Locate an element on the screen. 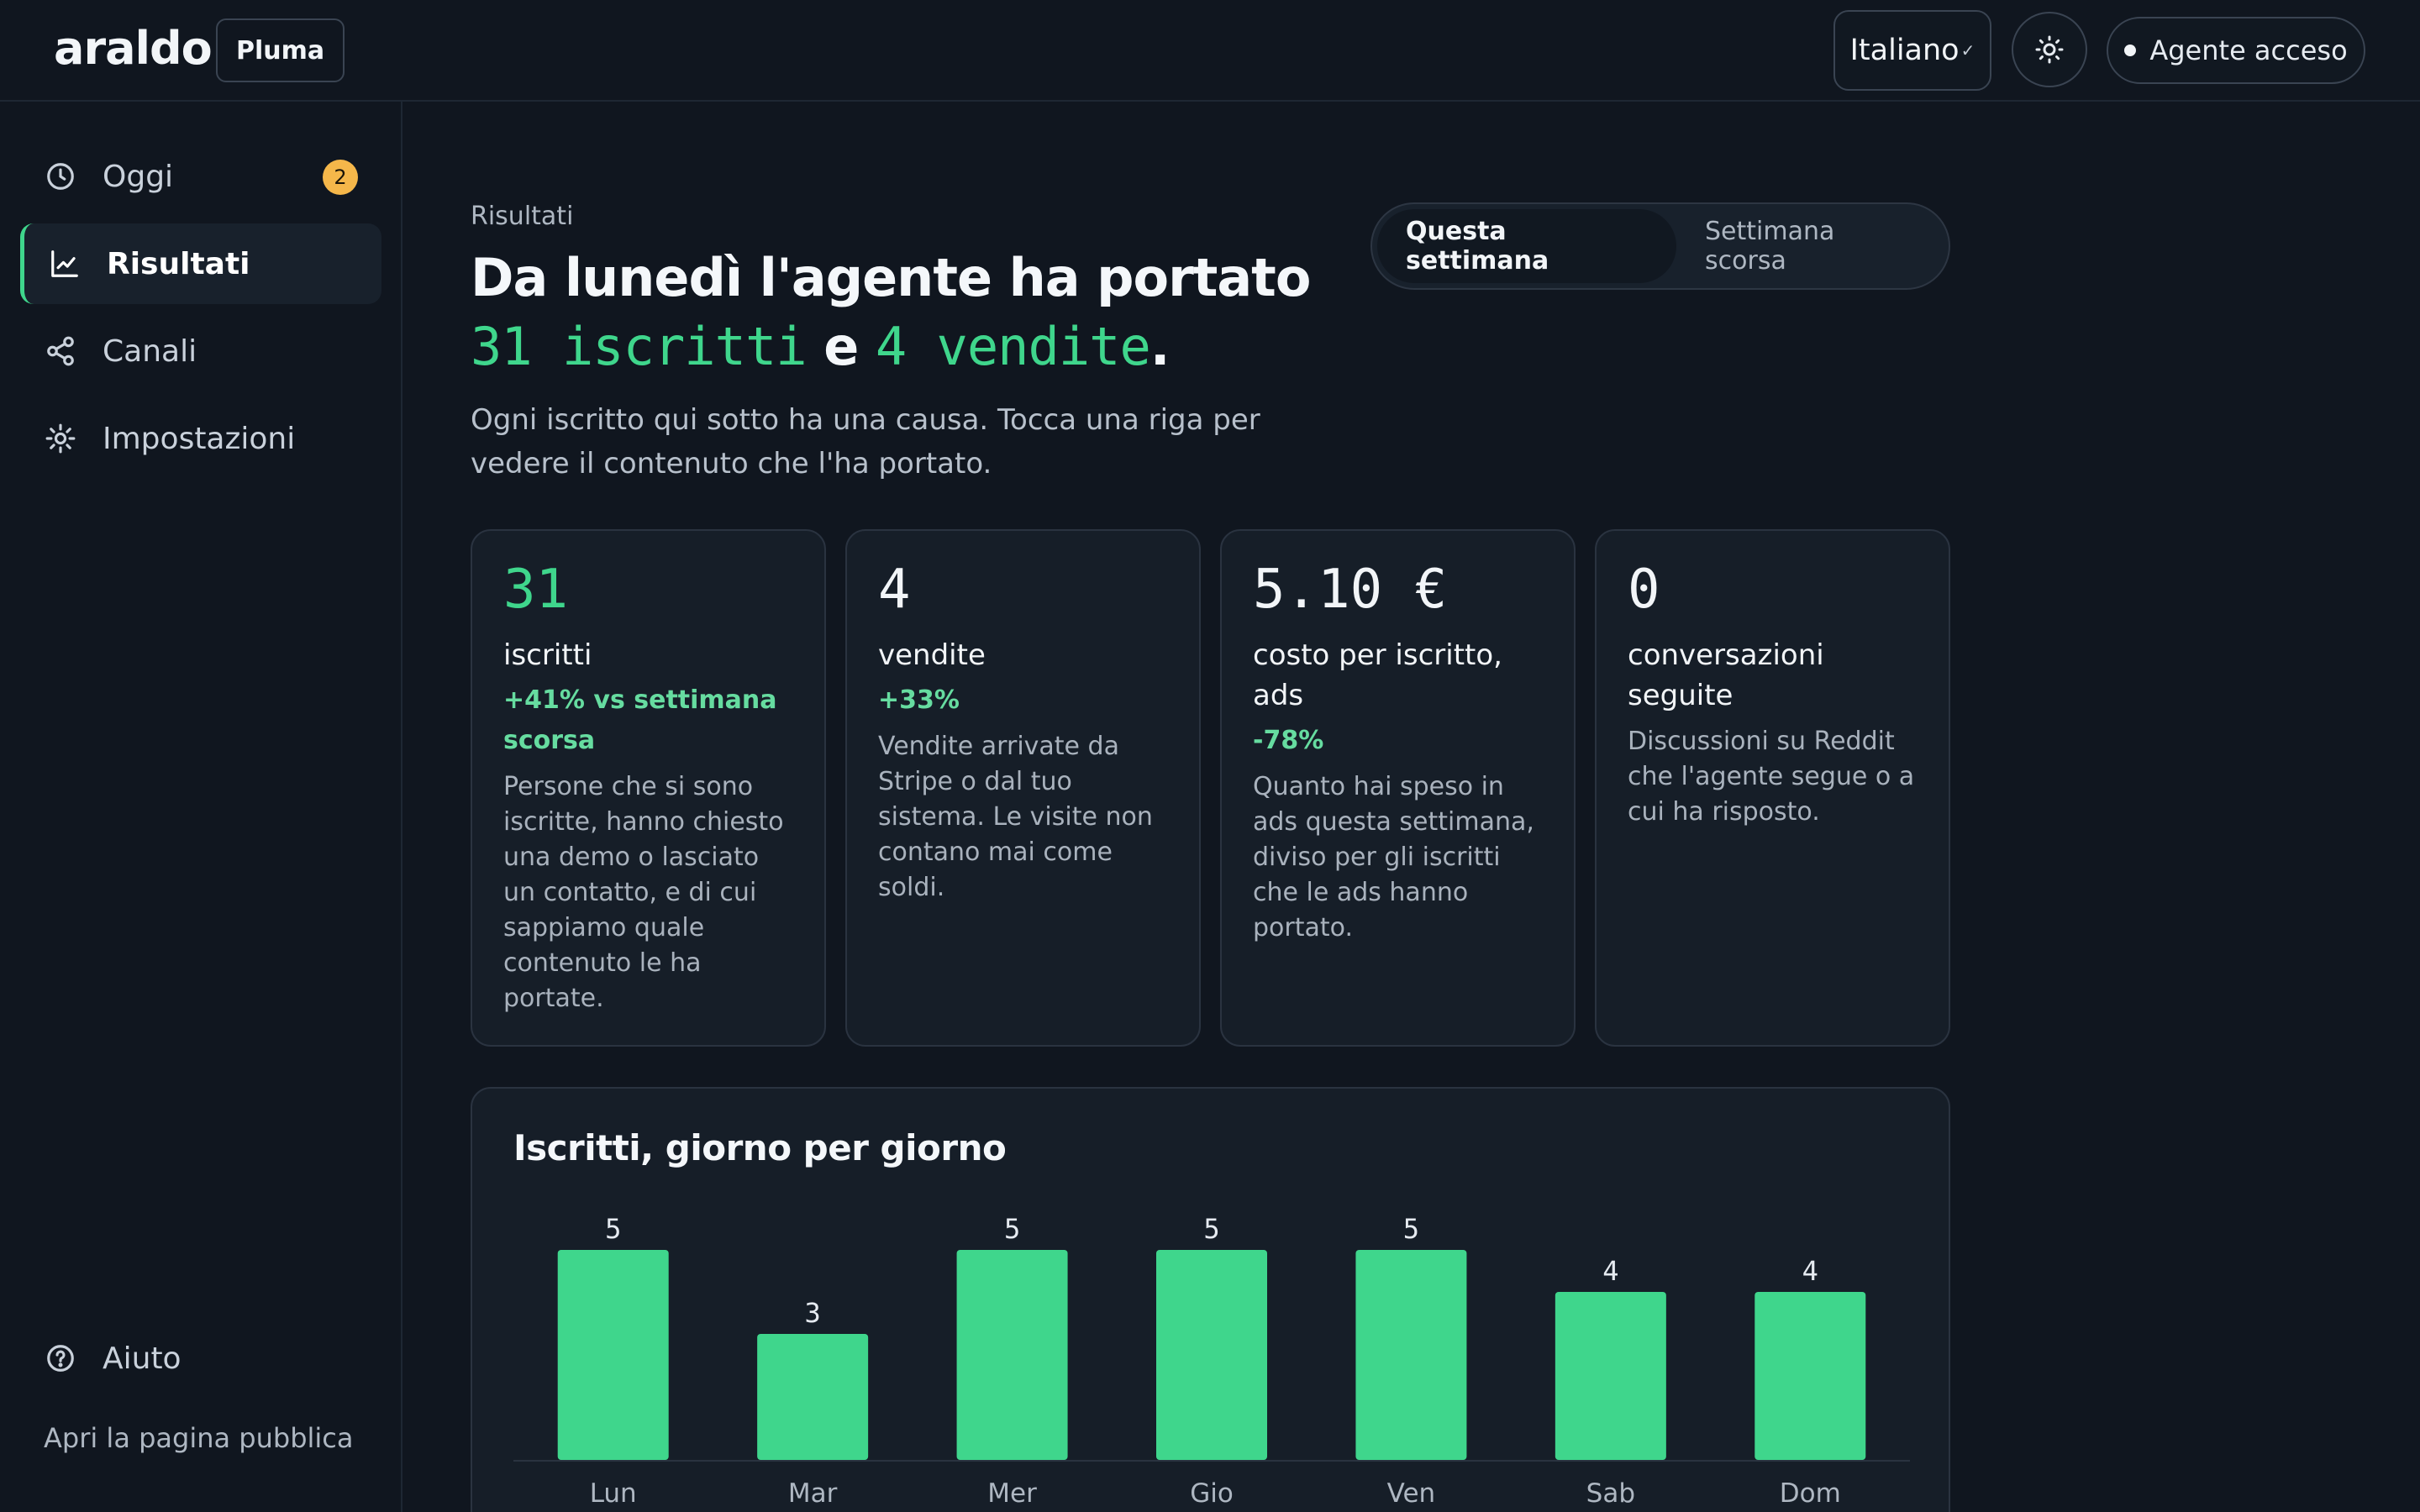 Image resolution: width=2420 pixels, height=1512 pixels. chart-icon is located at coordinates (65, 264).